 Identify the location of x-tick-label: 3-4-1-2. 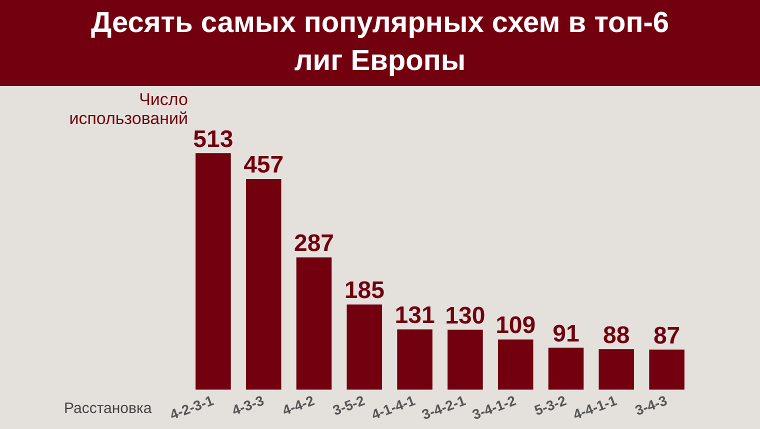
(494, 407).